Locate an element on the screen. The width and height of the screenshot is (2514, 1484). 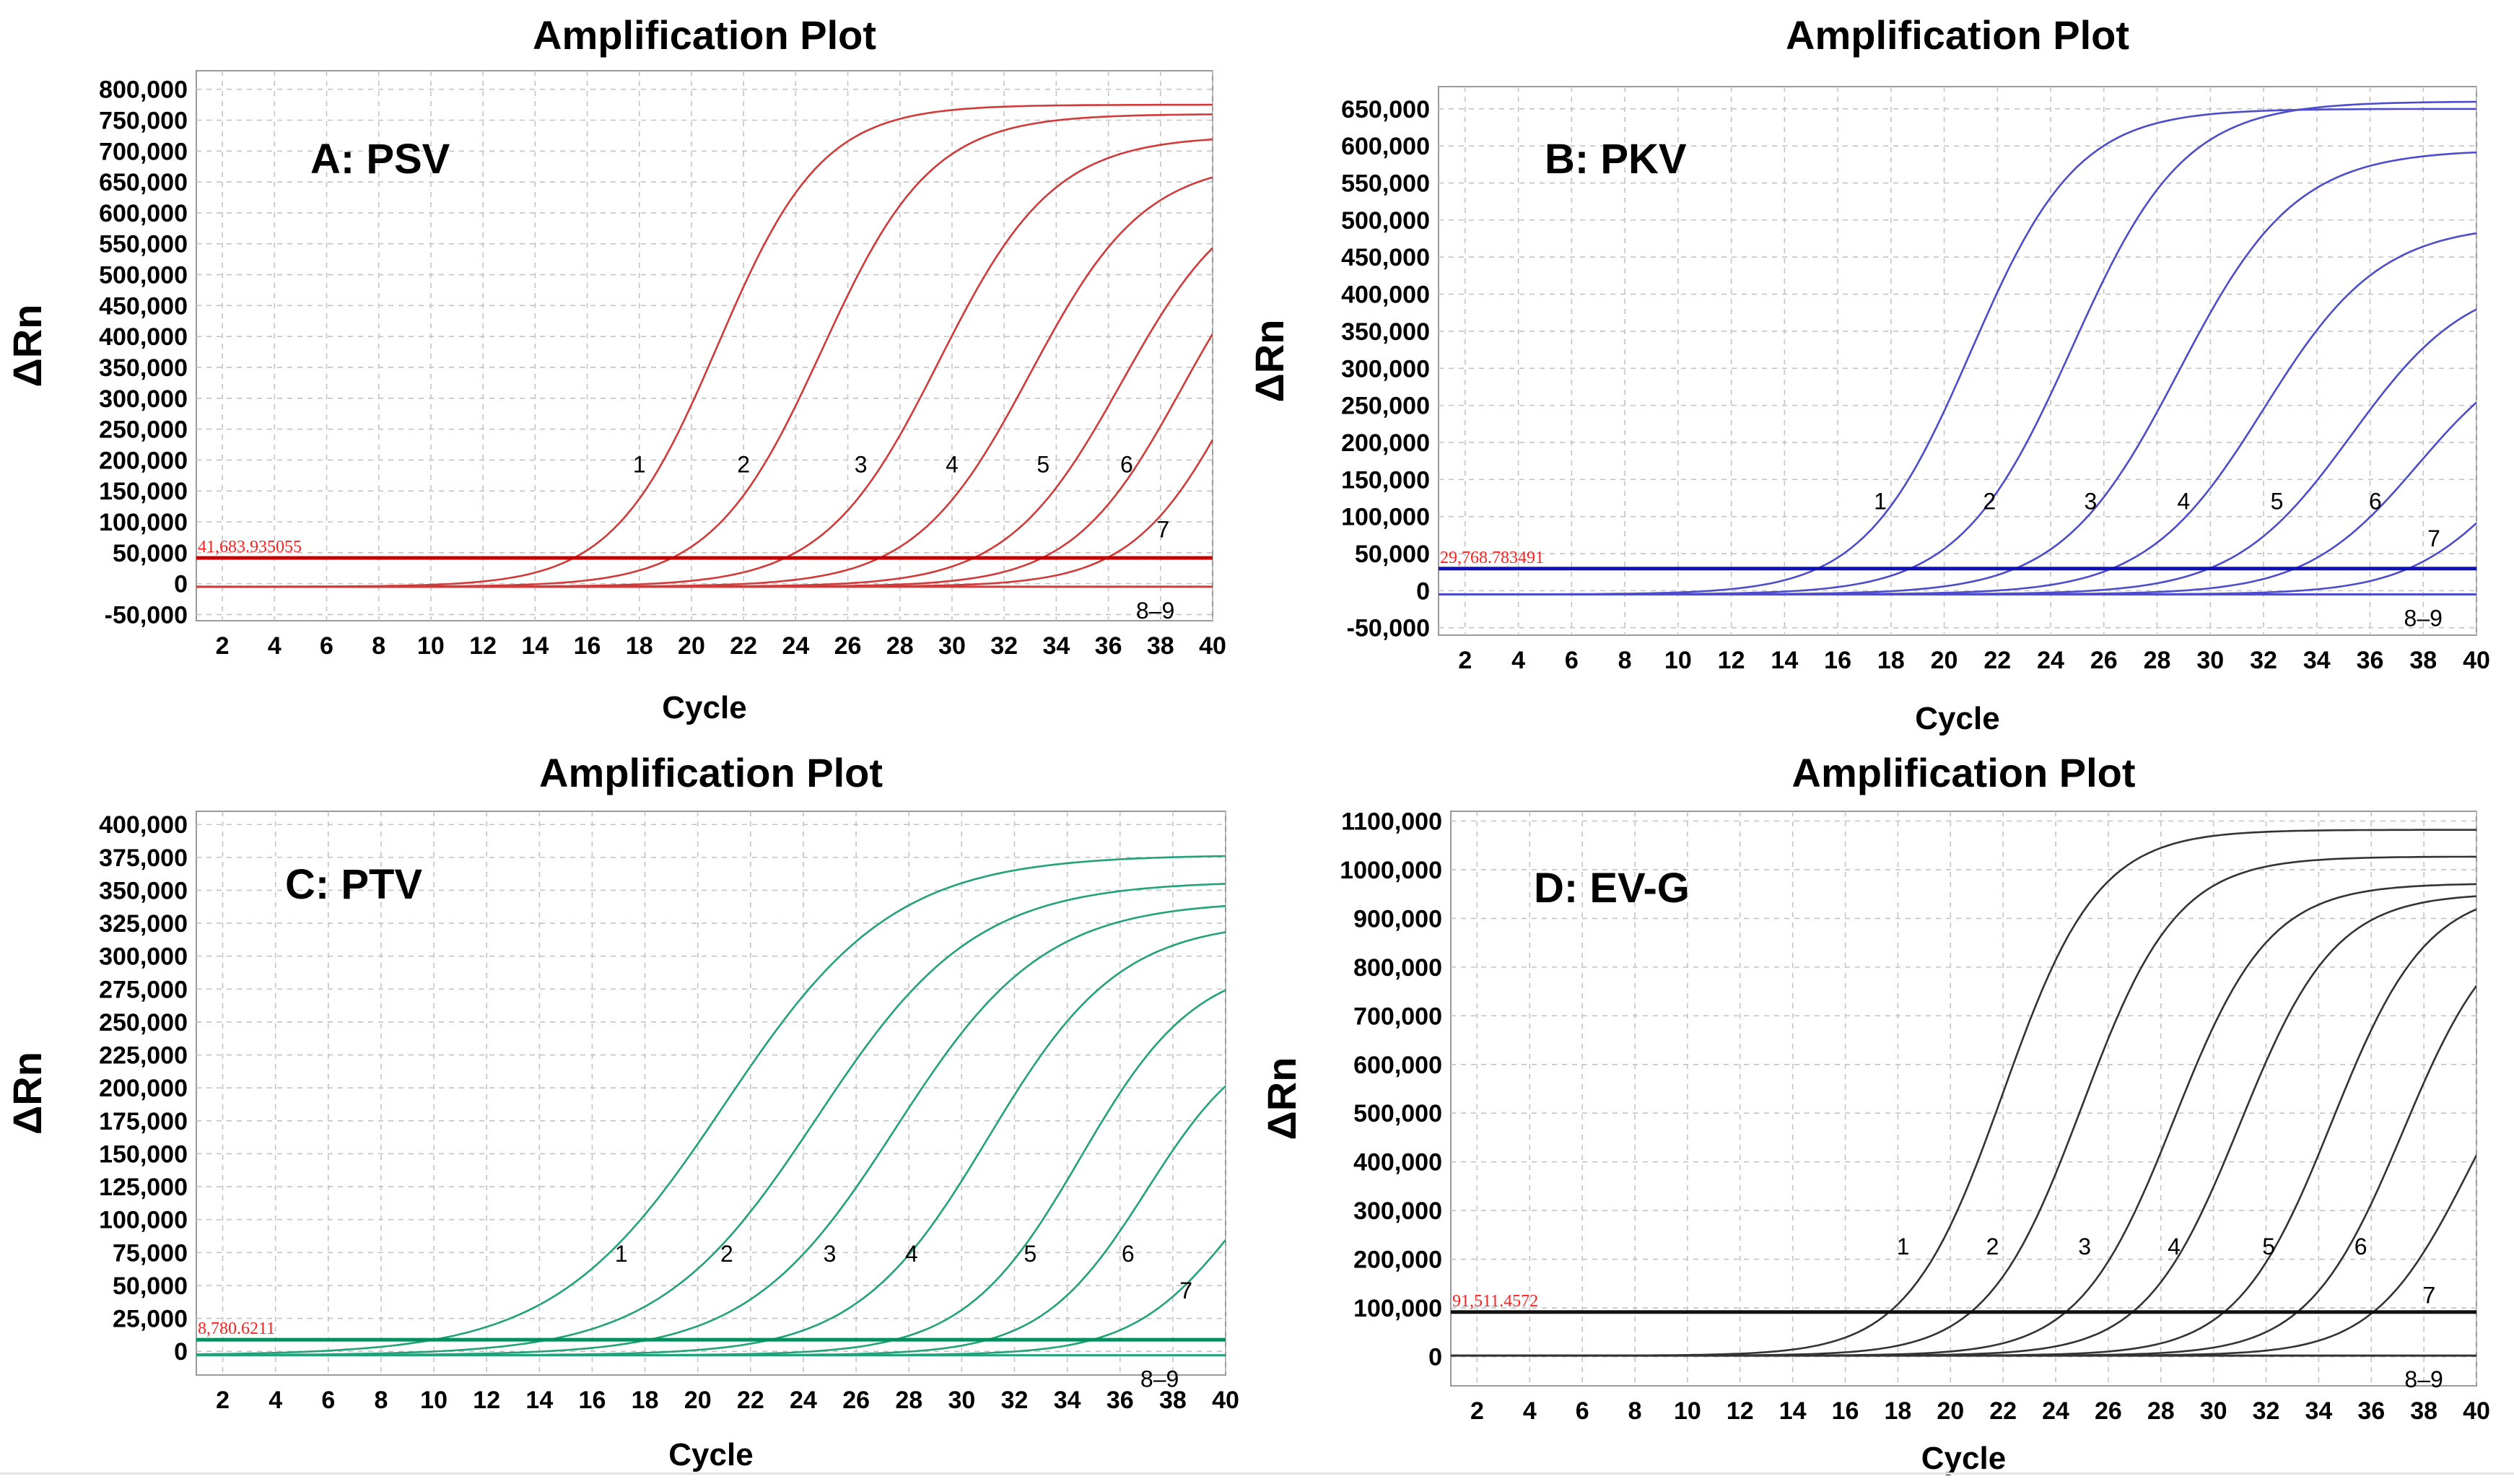
panel-label-d: D: EV-G is located at coordinates (1612, 888).